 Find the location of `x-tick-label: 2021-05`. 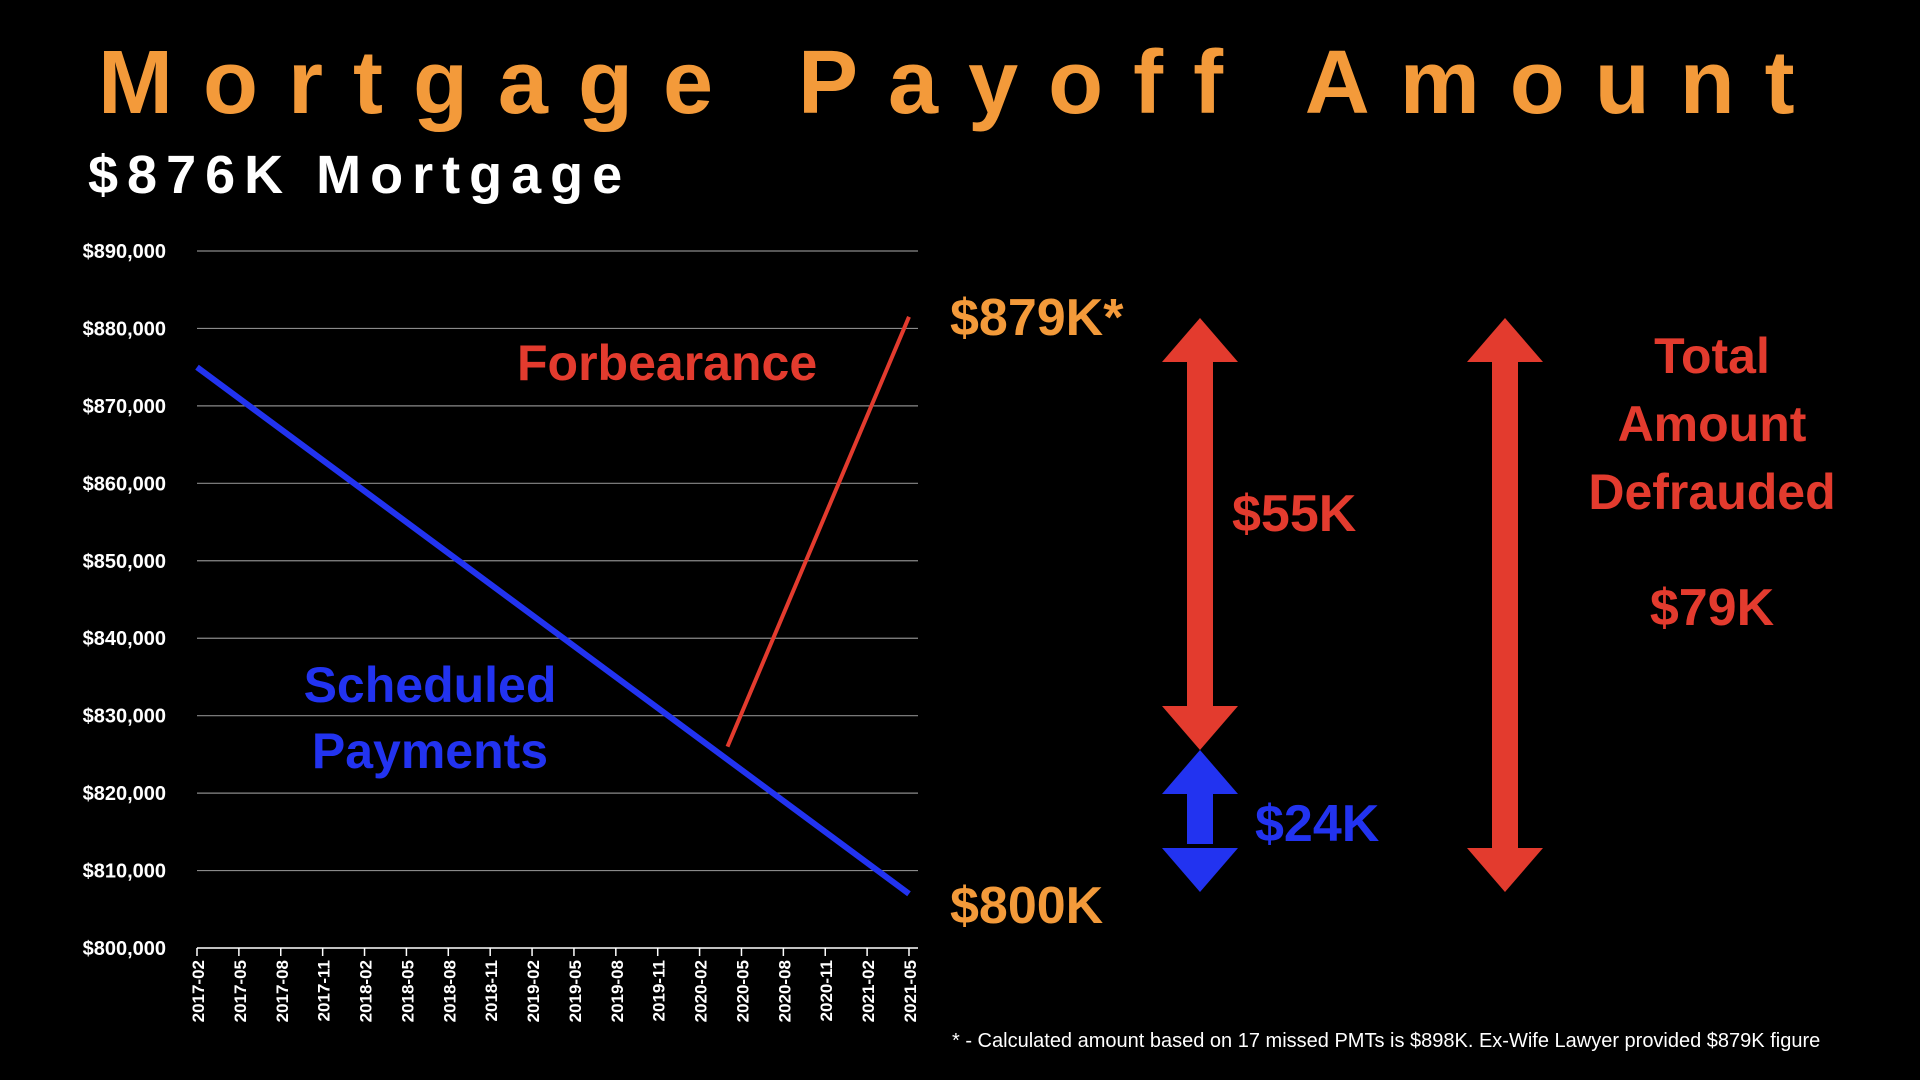

x-tick-label: 2021-05 is located at coordinates (910, 991).